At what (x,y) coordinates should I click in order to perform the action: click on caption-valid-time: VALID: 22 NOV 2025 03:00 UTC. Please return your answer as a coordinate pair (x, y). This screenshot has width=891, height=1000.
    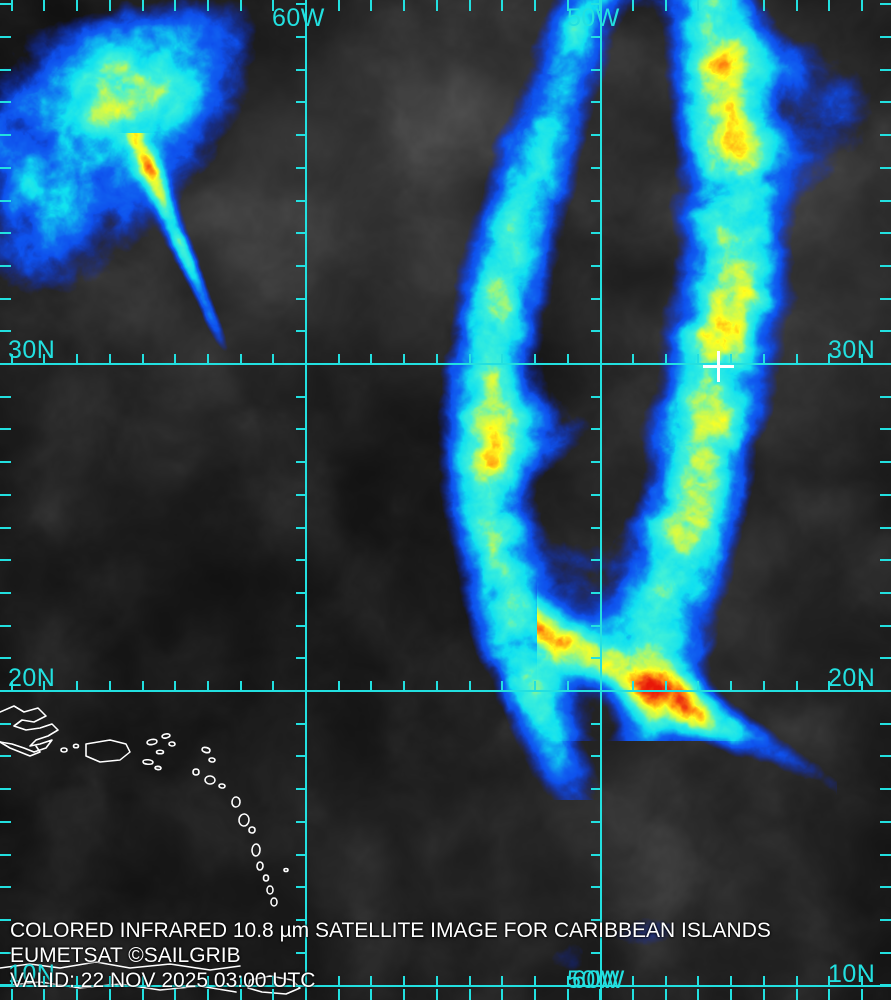
    Looking at the image, I should click on (163, 980).